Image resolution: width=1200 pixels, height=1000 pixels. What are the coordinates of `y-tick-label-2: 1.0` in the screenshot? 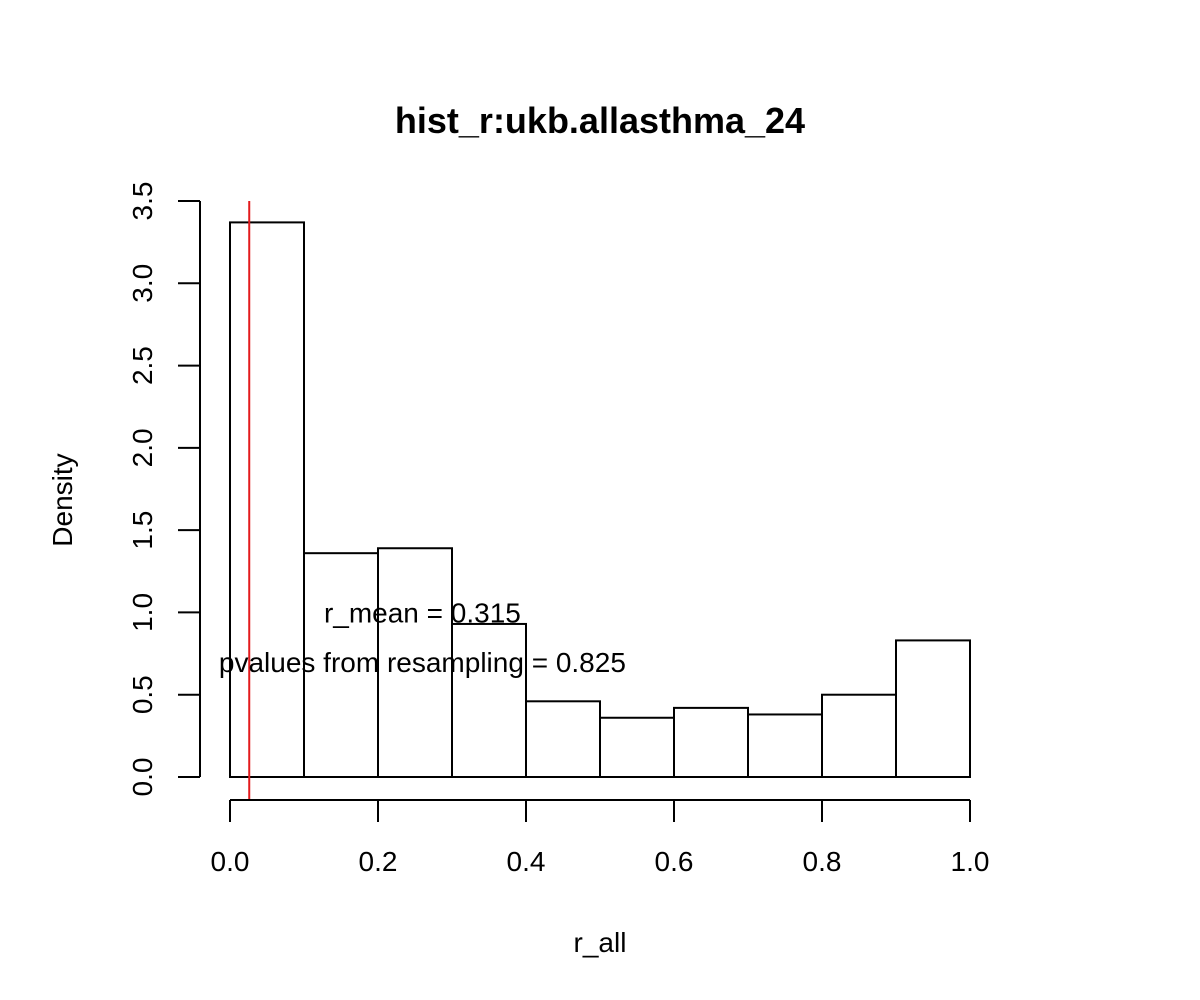 It's located at (142, 612).